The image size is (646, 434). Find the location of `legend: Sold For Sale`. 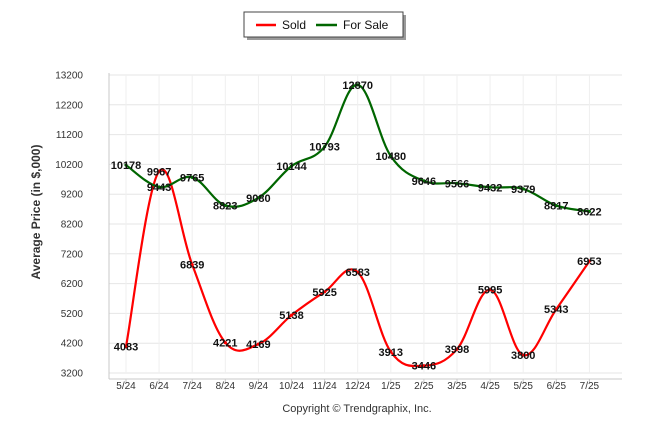

legend: Sold For Sale is located at coordinates (324, 25).